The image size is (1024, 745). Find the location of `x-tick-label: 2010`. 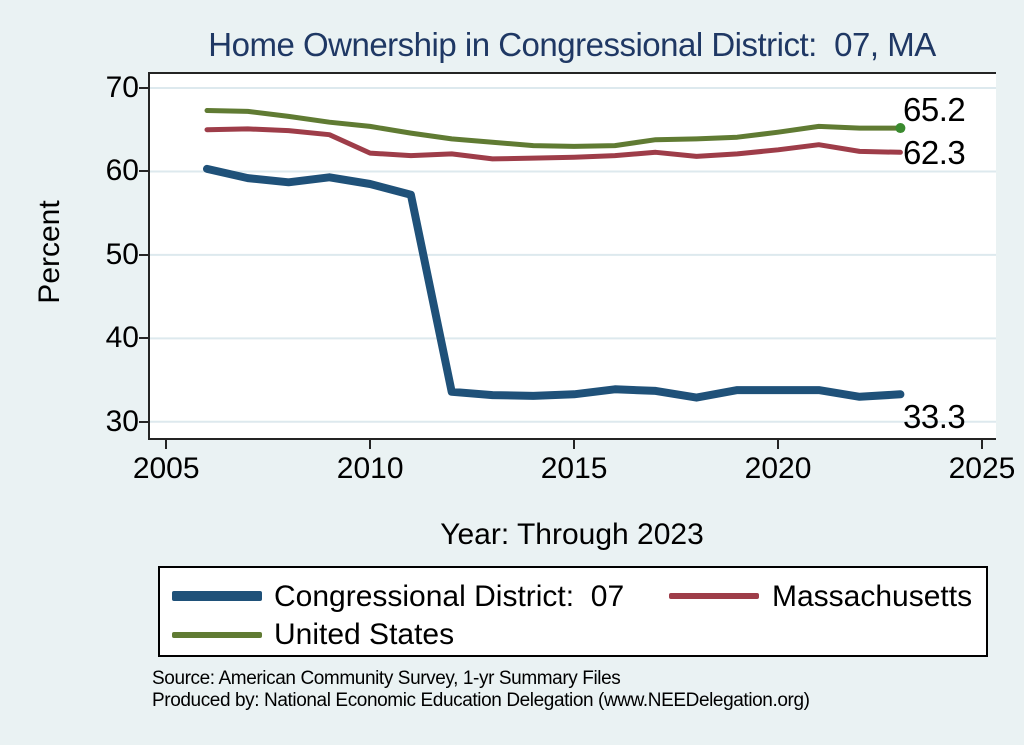

x-tick-label: 2010 is located at coordinates (370, 468).